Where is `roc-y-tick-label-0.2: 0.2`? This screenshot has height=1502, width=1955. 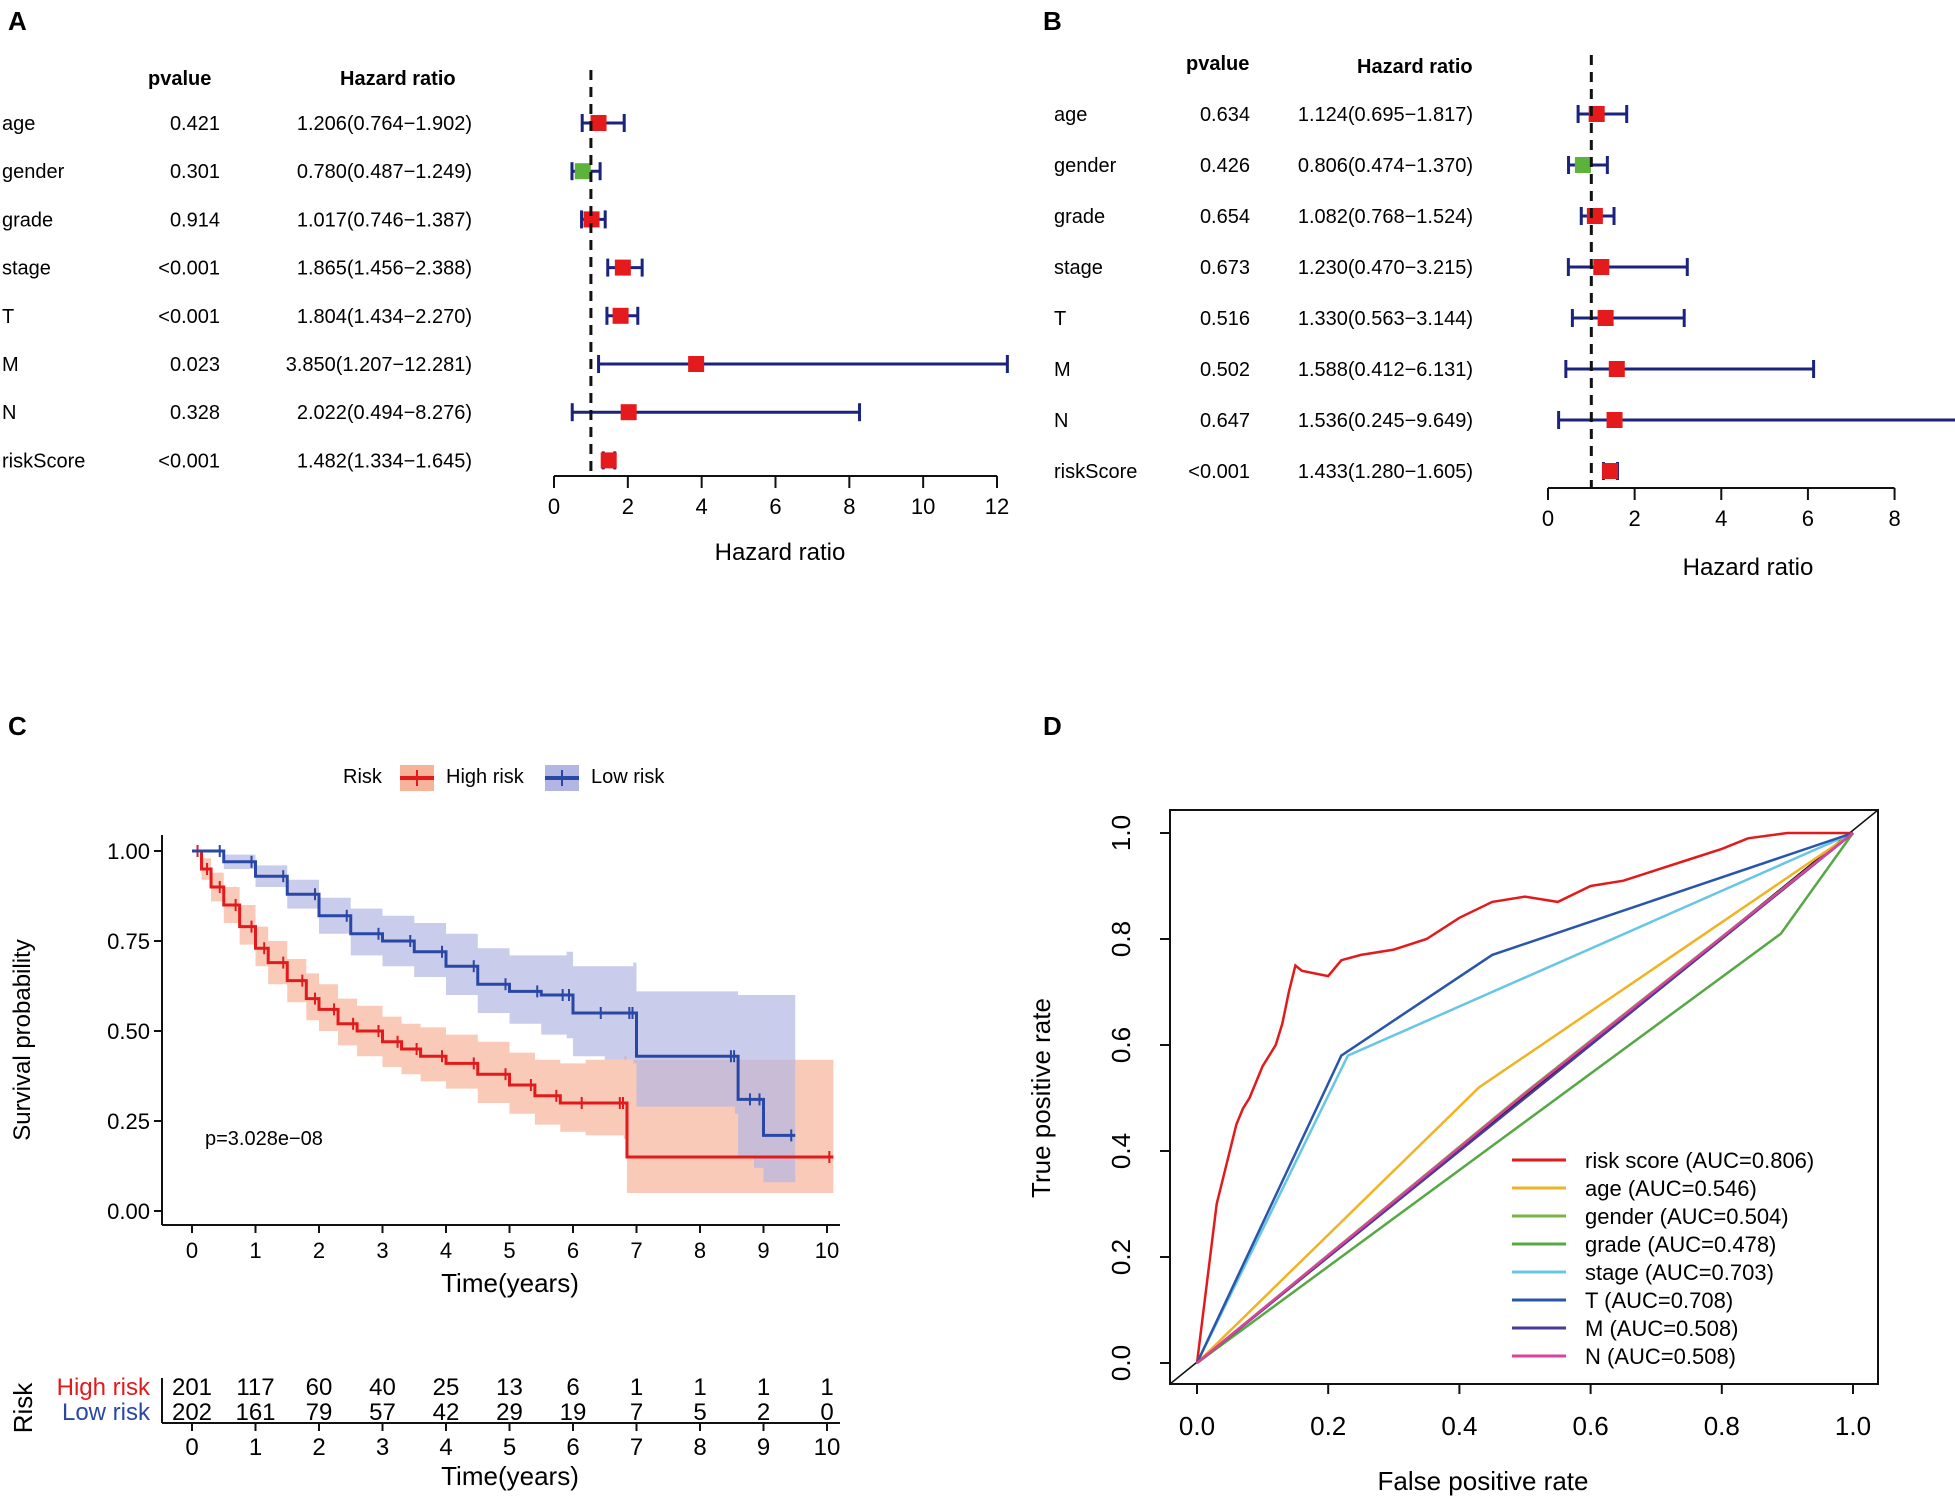 roc-y-tick-label-0.2: 0.2 is located at coordinates (1121, 1257).